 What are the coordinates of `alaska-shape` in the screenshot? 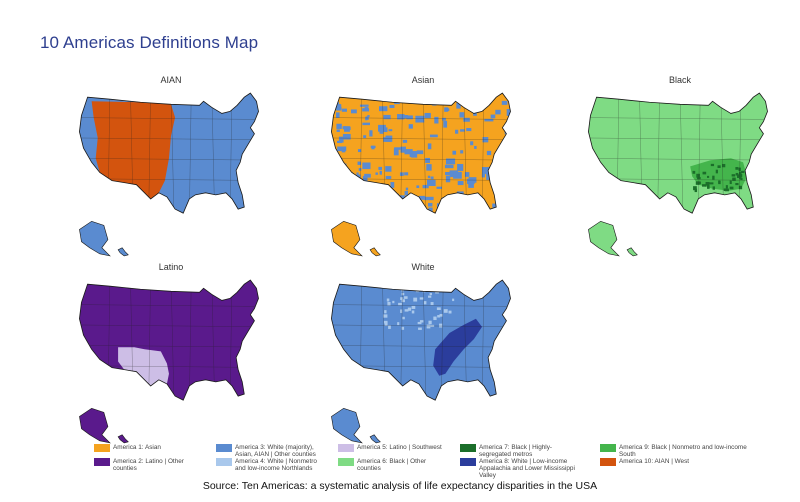 It's located at (95, 238).